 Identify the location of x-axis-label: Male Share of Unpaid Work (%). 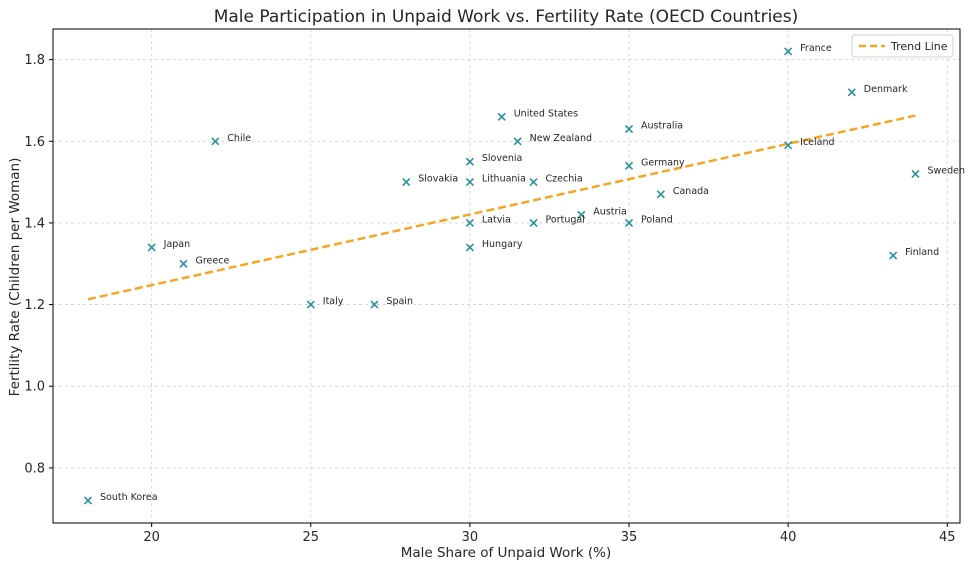
(506, 553).